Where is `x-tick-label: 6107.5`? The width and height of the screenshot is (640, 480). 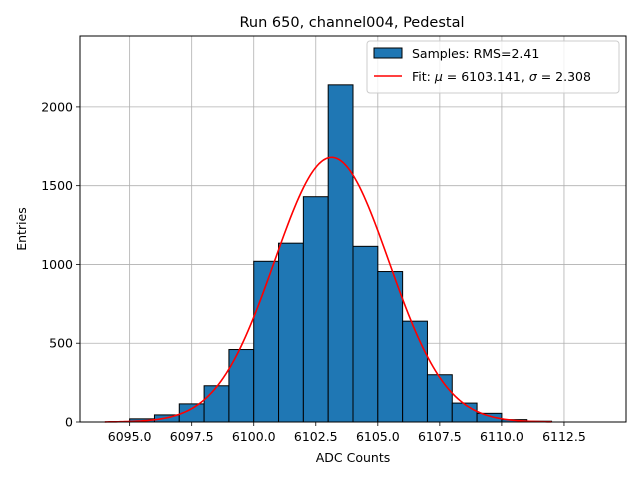
x-tick-label: 6107.5 is located at coordinates (440, 436).